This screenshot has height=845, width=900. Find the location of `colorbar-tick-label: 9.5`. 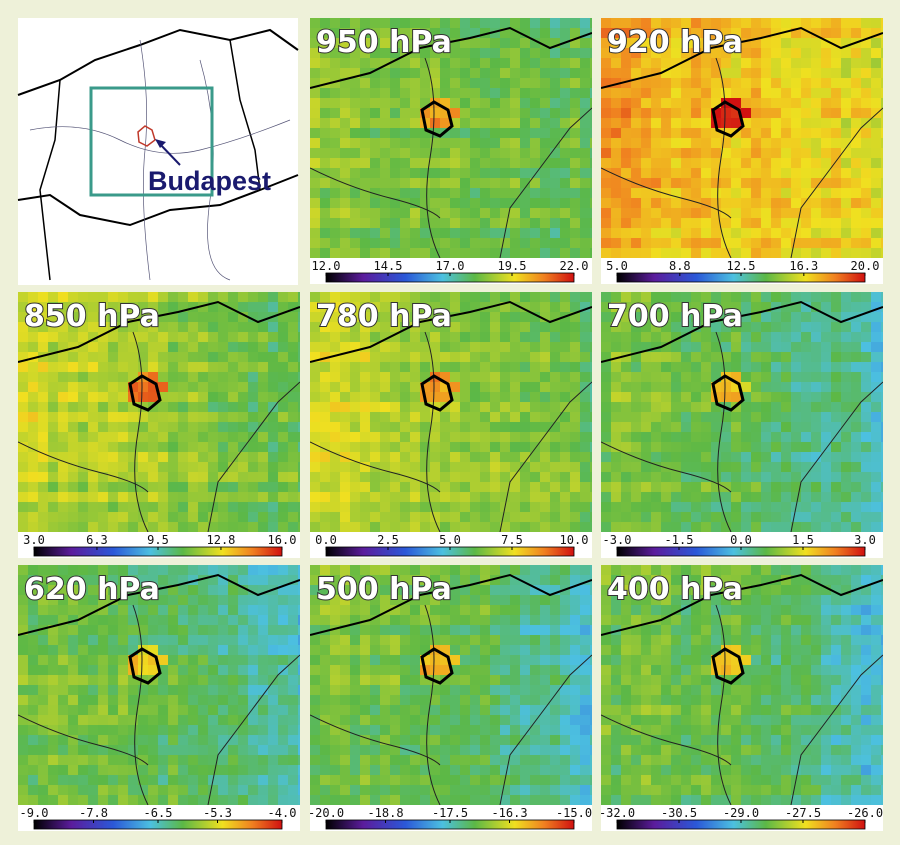

colorbar-tick-label: 9.5 is located at coordinates (158, 540).